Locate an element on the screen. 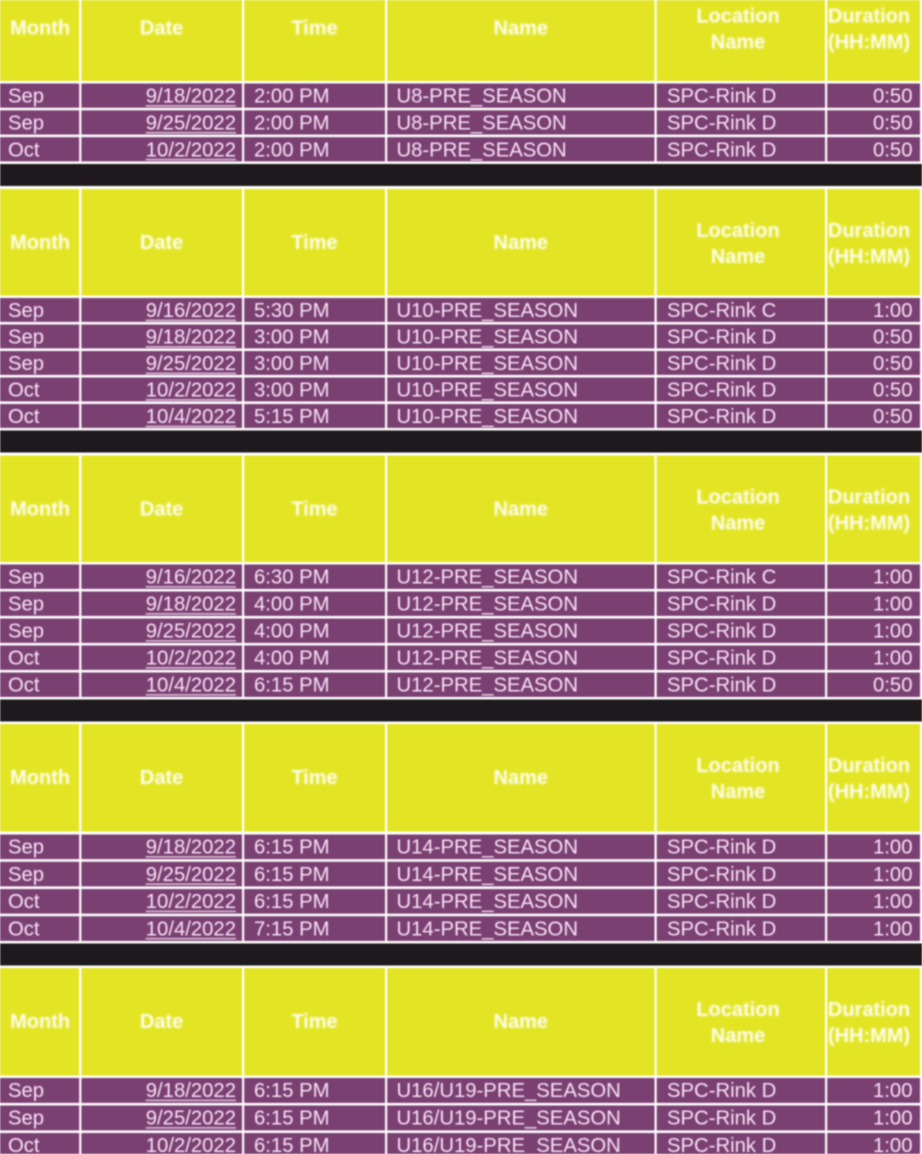  svg-text: SPC-Rink C is located at coordinates (721, 578).